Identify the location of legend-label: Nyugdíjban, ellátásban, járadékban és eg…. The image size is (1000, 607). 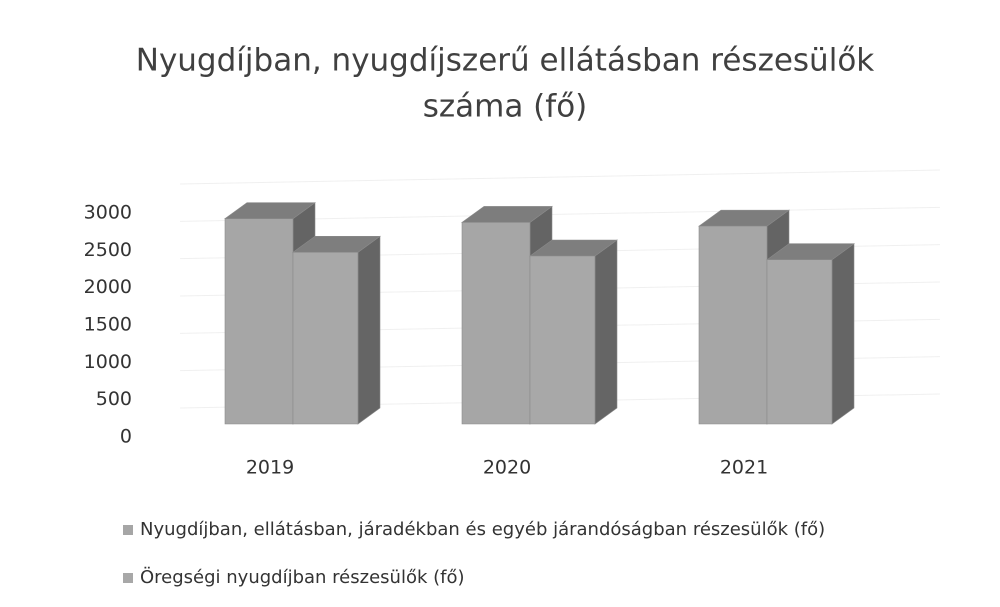
(482, 529).